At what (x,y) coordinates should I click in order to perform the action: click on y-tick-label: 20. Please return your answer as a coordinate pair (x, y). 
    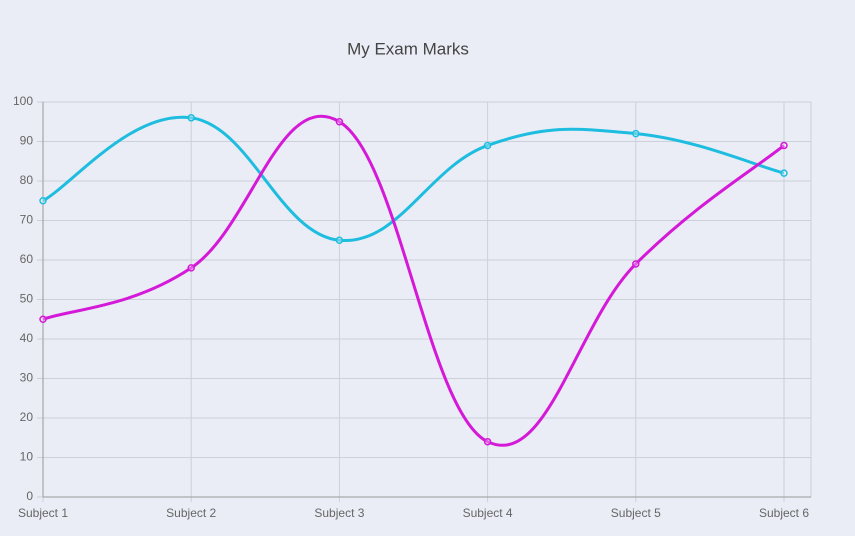
    Looking at the image, I should click on (27, 417).